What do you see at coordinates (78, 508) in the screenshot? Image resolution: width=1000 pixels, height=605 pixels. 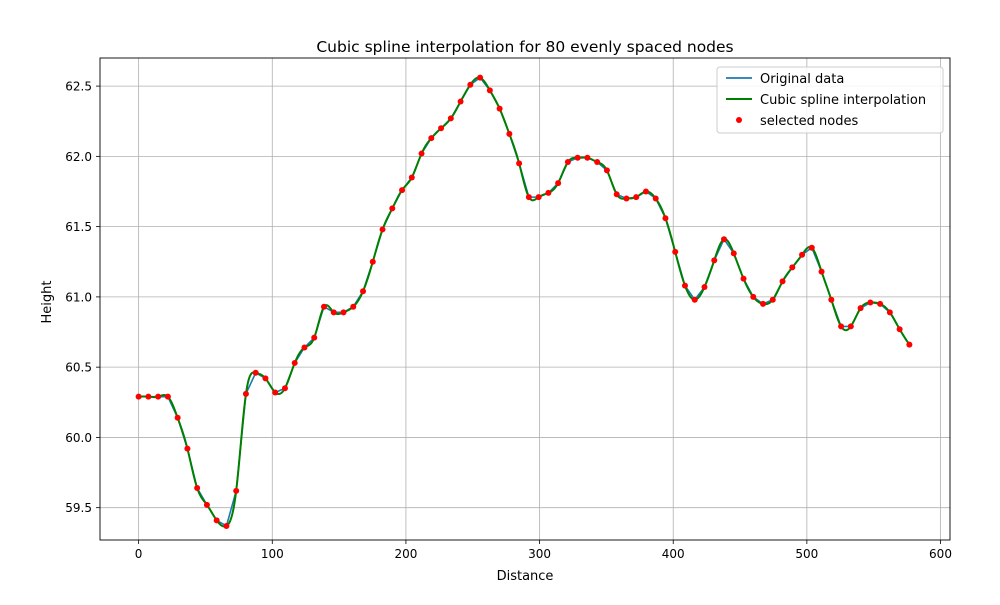 I see `y-tick-label: 59.5` at bounding box center [78, 508].